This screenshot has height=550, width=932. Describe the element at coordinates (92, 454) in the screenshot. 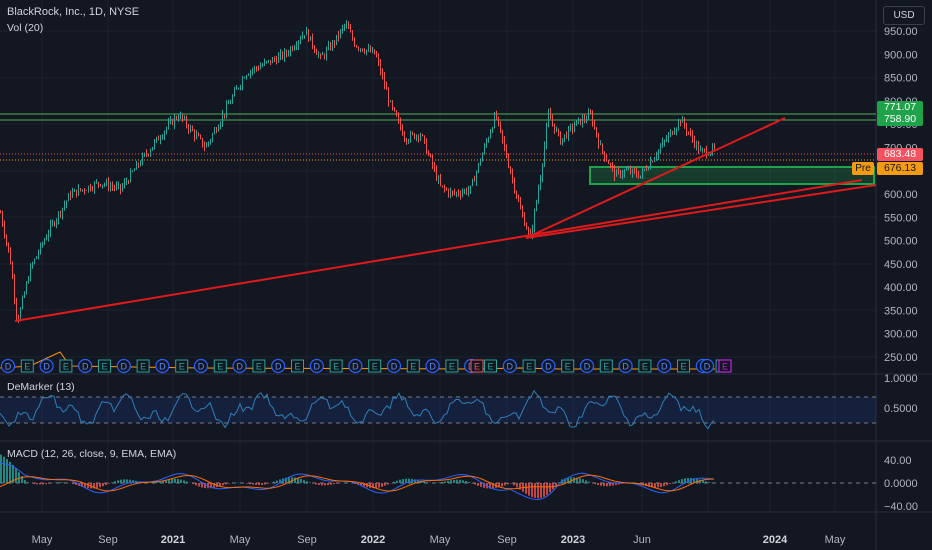

I see `macd-legend: MACD (12, 26, close, 9, EMA, EMA)` at that location.